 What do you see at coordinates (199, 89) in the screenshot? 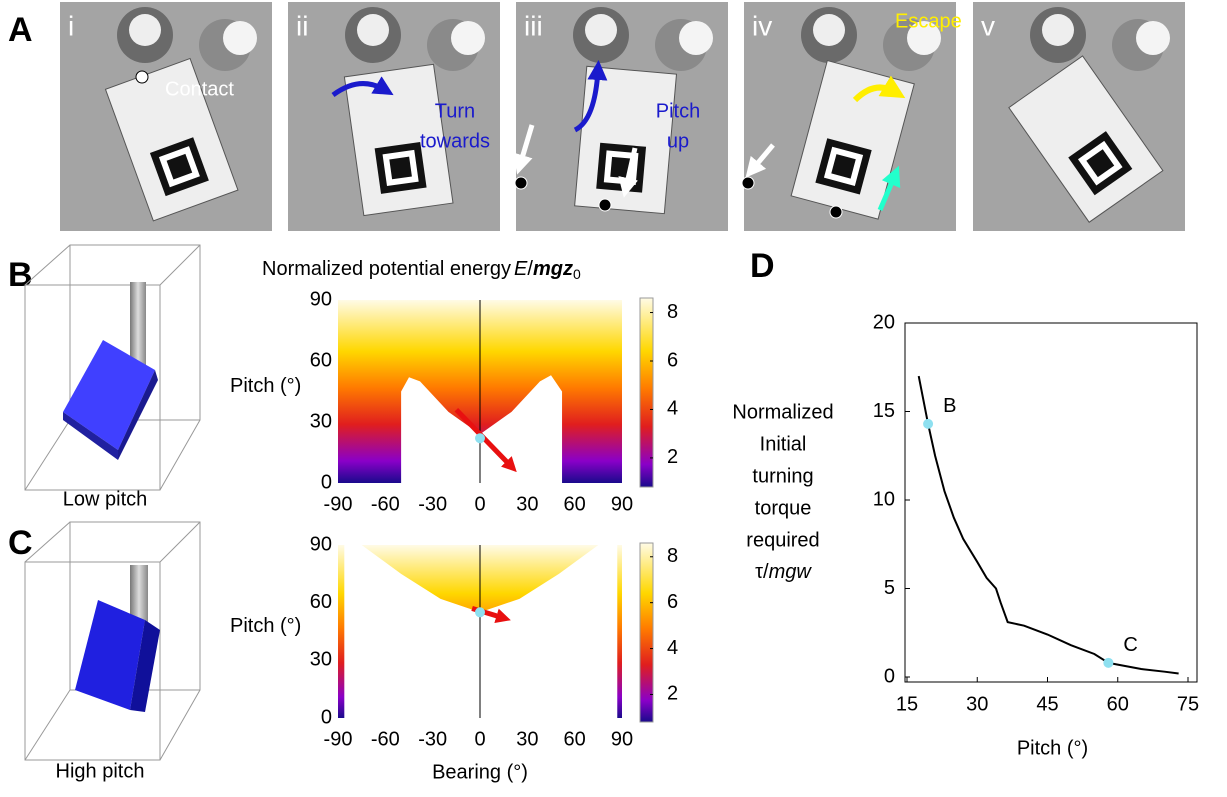
I see `annotation: Contact` at bounding box center [199, 89].